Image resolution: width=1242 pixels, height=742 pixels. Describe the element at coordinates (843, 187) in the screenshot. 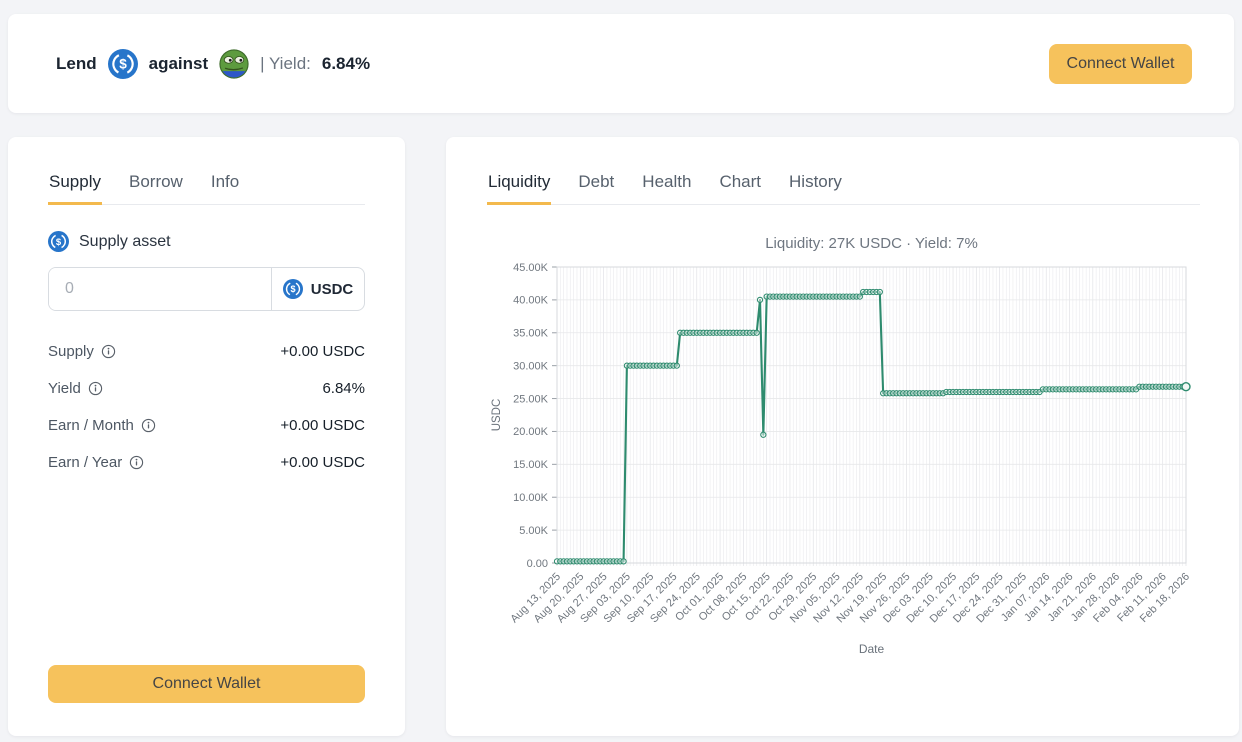

I see `market-tabs: Liquidity Debt Health Chart History` at that location.